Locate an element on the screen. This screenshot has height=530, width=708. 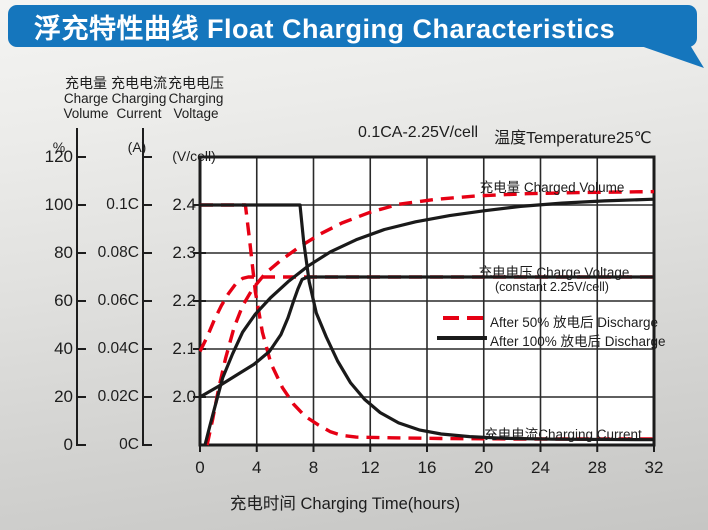
y-tick-current: 0C is located at coordinates (129, 444).